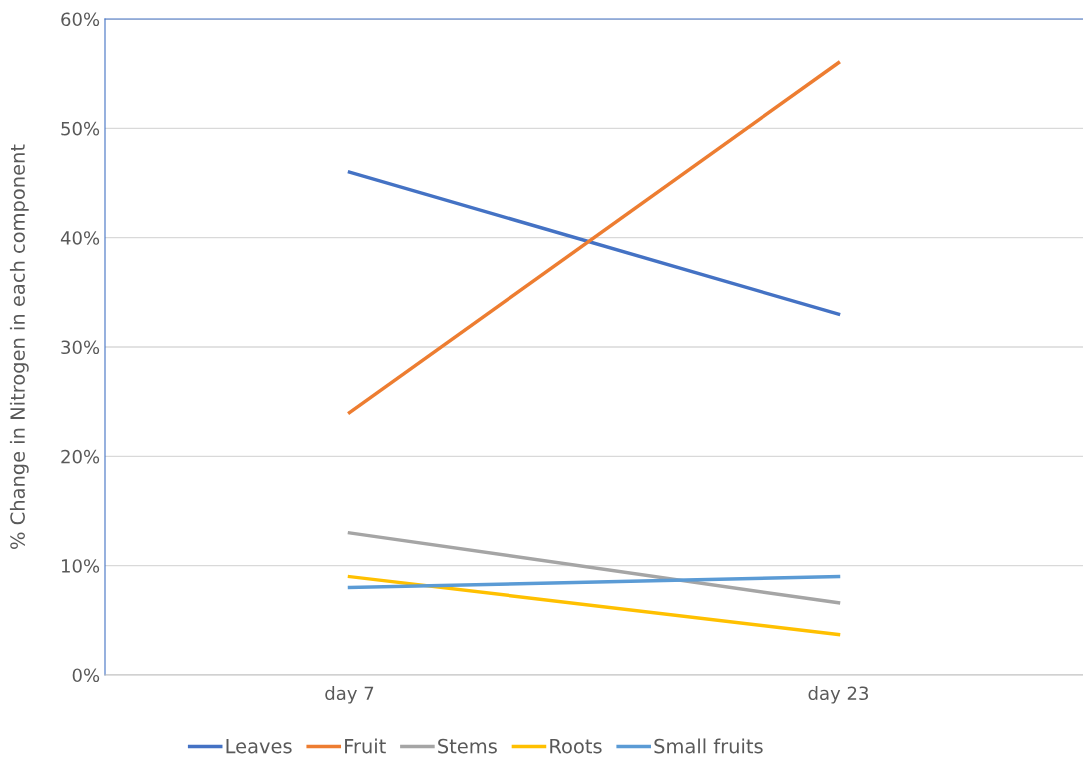 This screenshot has height=771, width=1083. I want to click on x-tick-label: day 23, so click(838, 695).